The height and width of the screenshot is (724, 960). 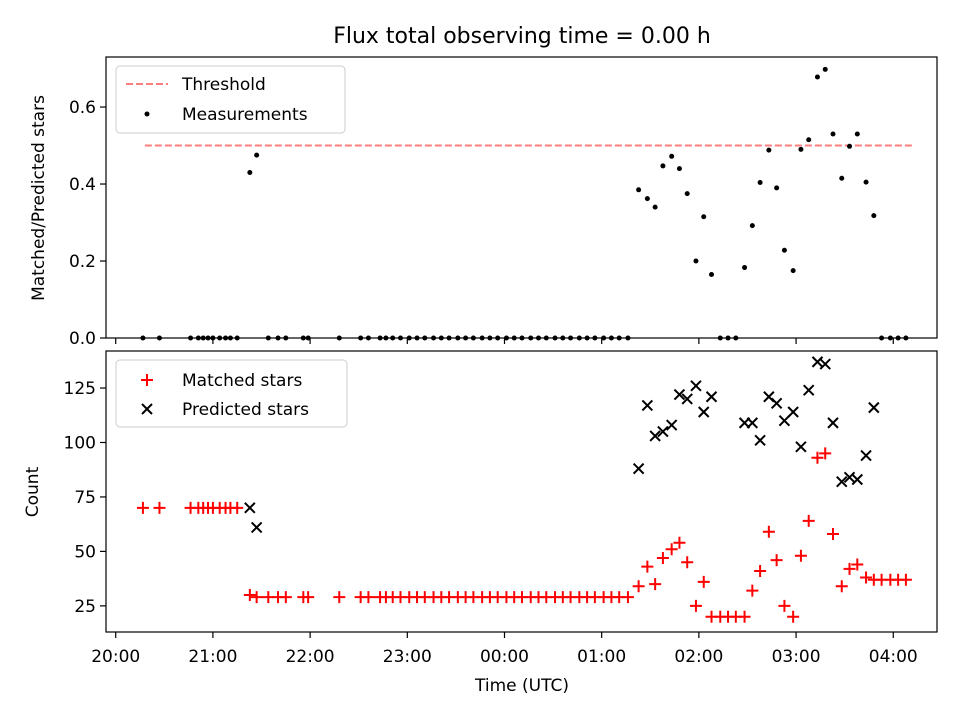 I want to click on bottom-xtick-label: 02:00, so click(x=698, y=657).